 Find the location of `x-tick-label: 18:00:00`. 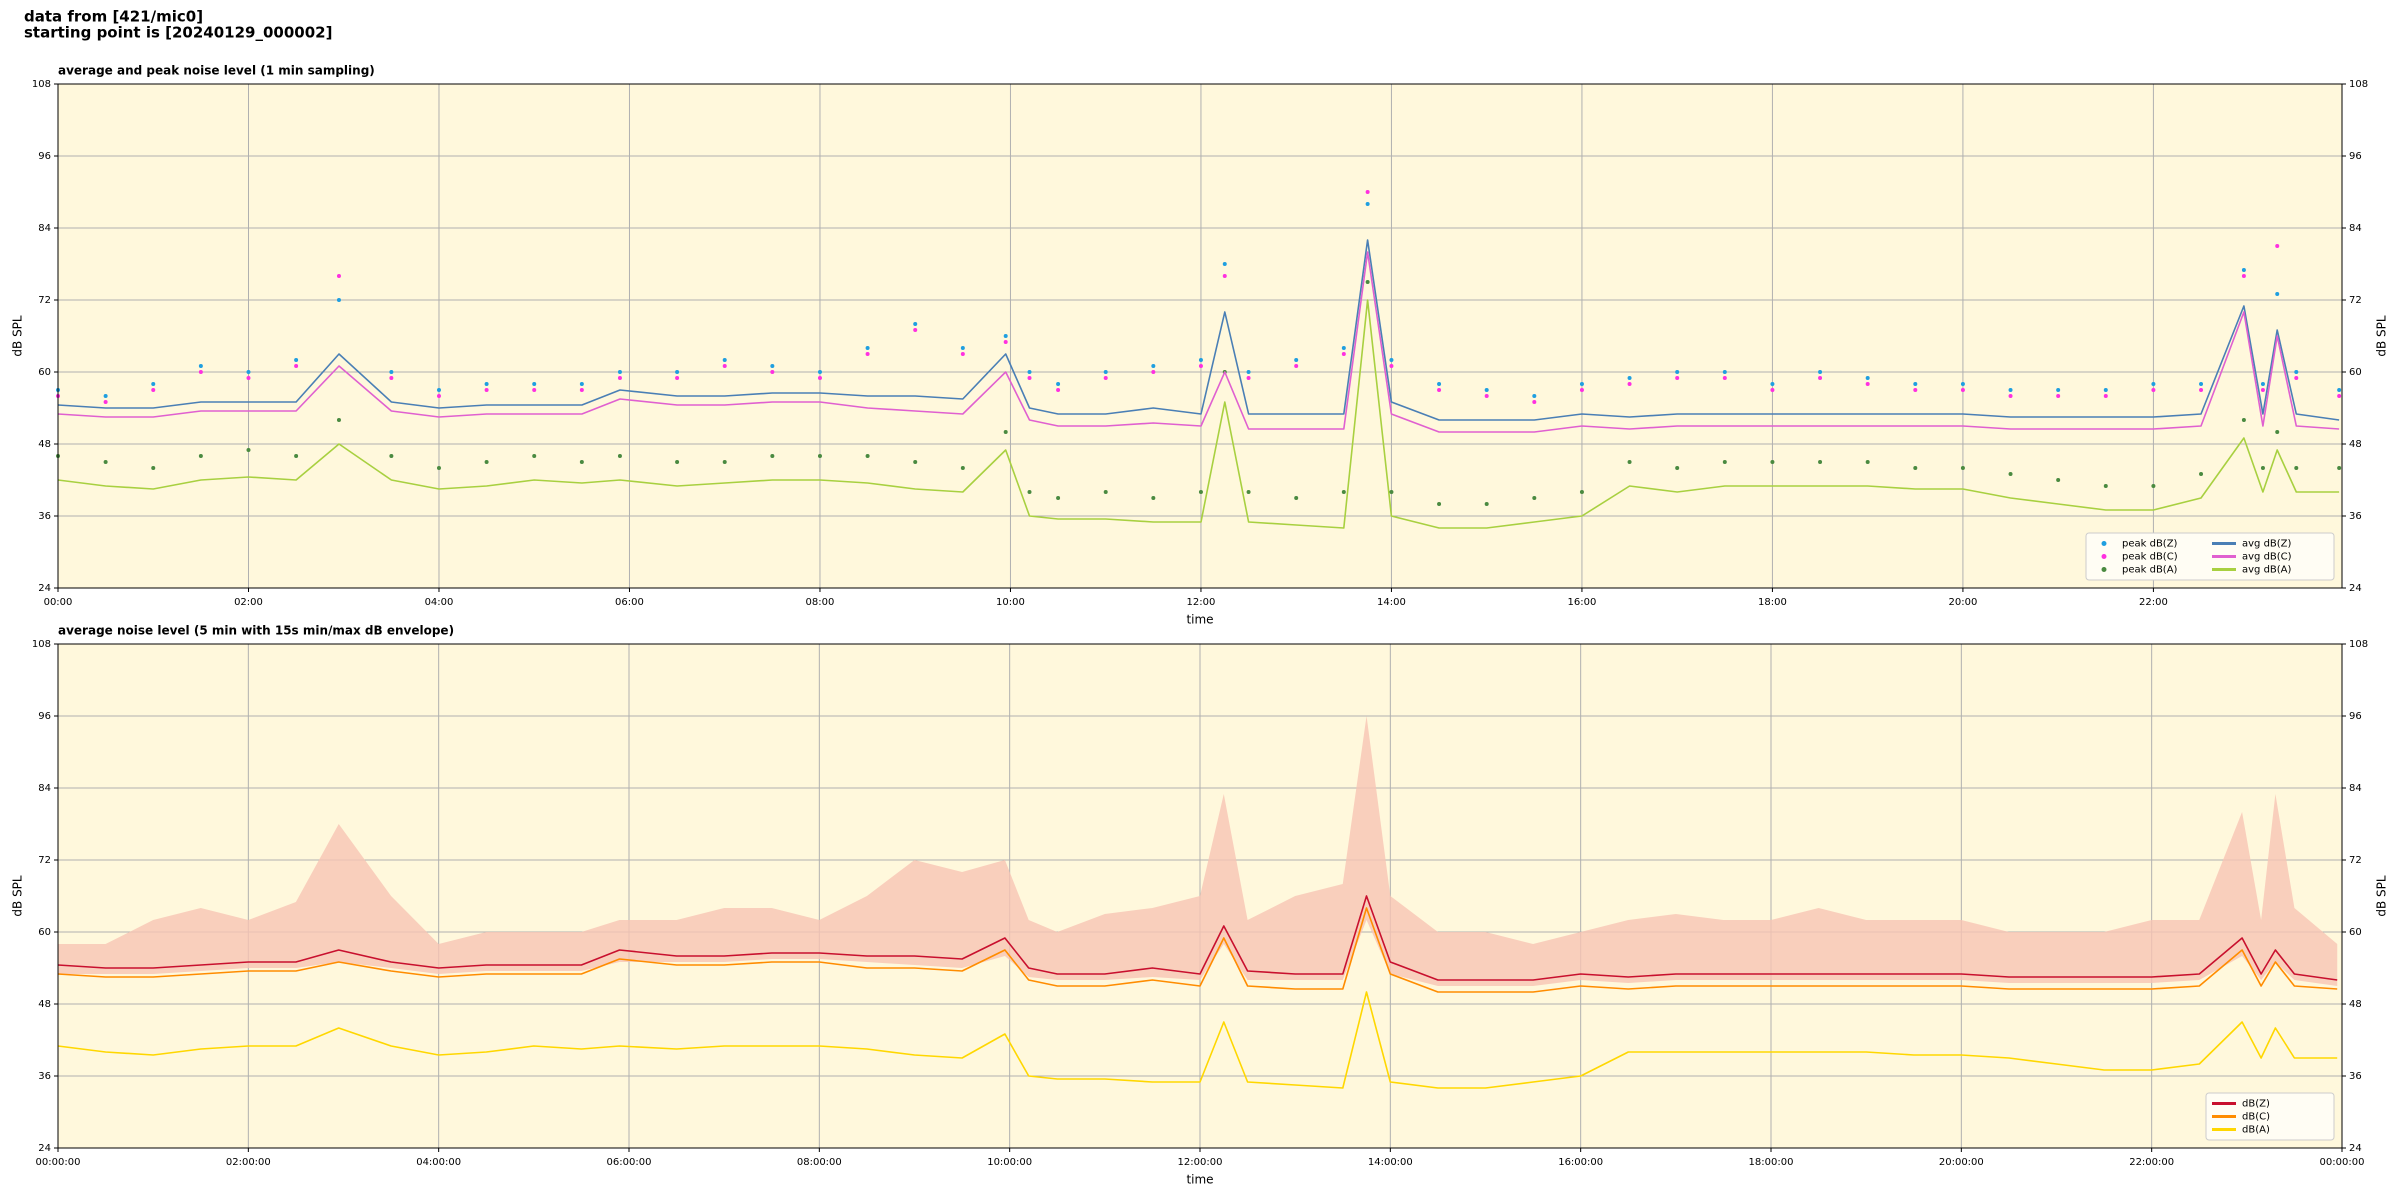

x-tick-label: 18:00:00 is located at coordinates (1771, 1162).